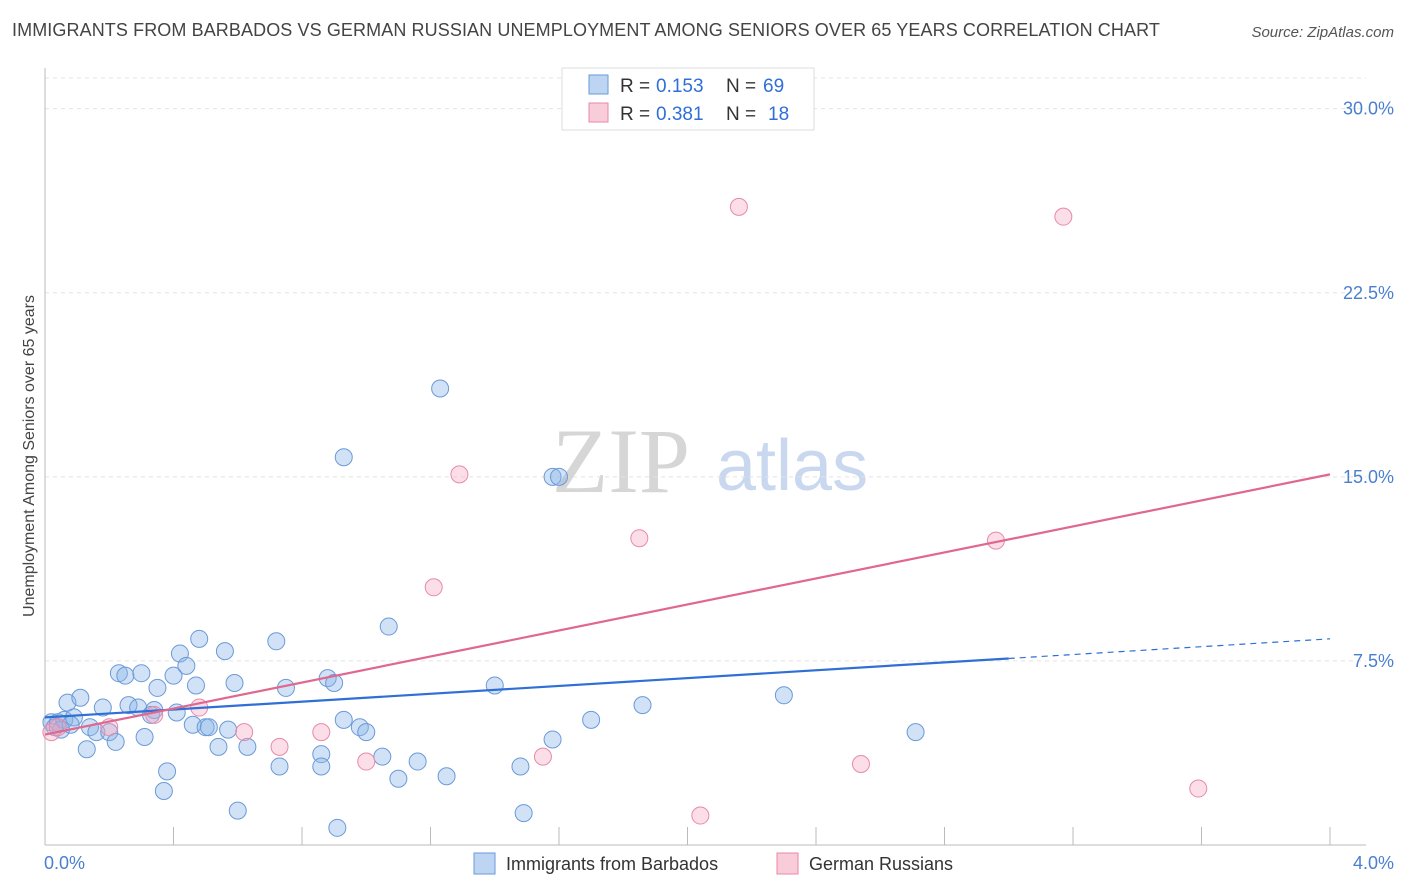  What do you see at coordinates (881, 864) in the screenshot?
I see `series-legend-label-german-russians: German Russians` at bounding box center [881, 864].